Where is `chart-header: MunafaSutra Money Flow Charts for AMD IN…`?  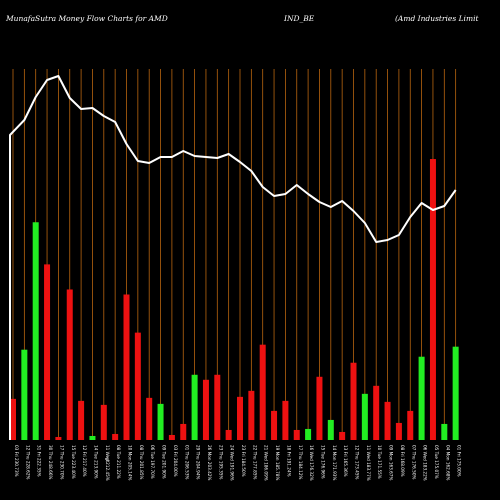 chart-header: MunafaSutra Money Flow Charts for AMD IN… is located at coordinates (250, 21).